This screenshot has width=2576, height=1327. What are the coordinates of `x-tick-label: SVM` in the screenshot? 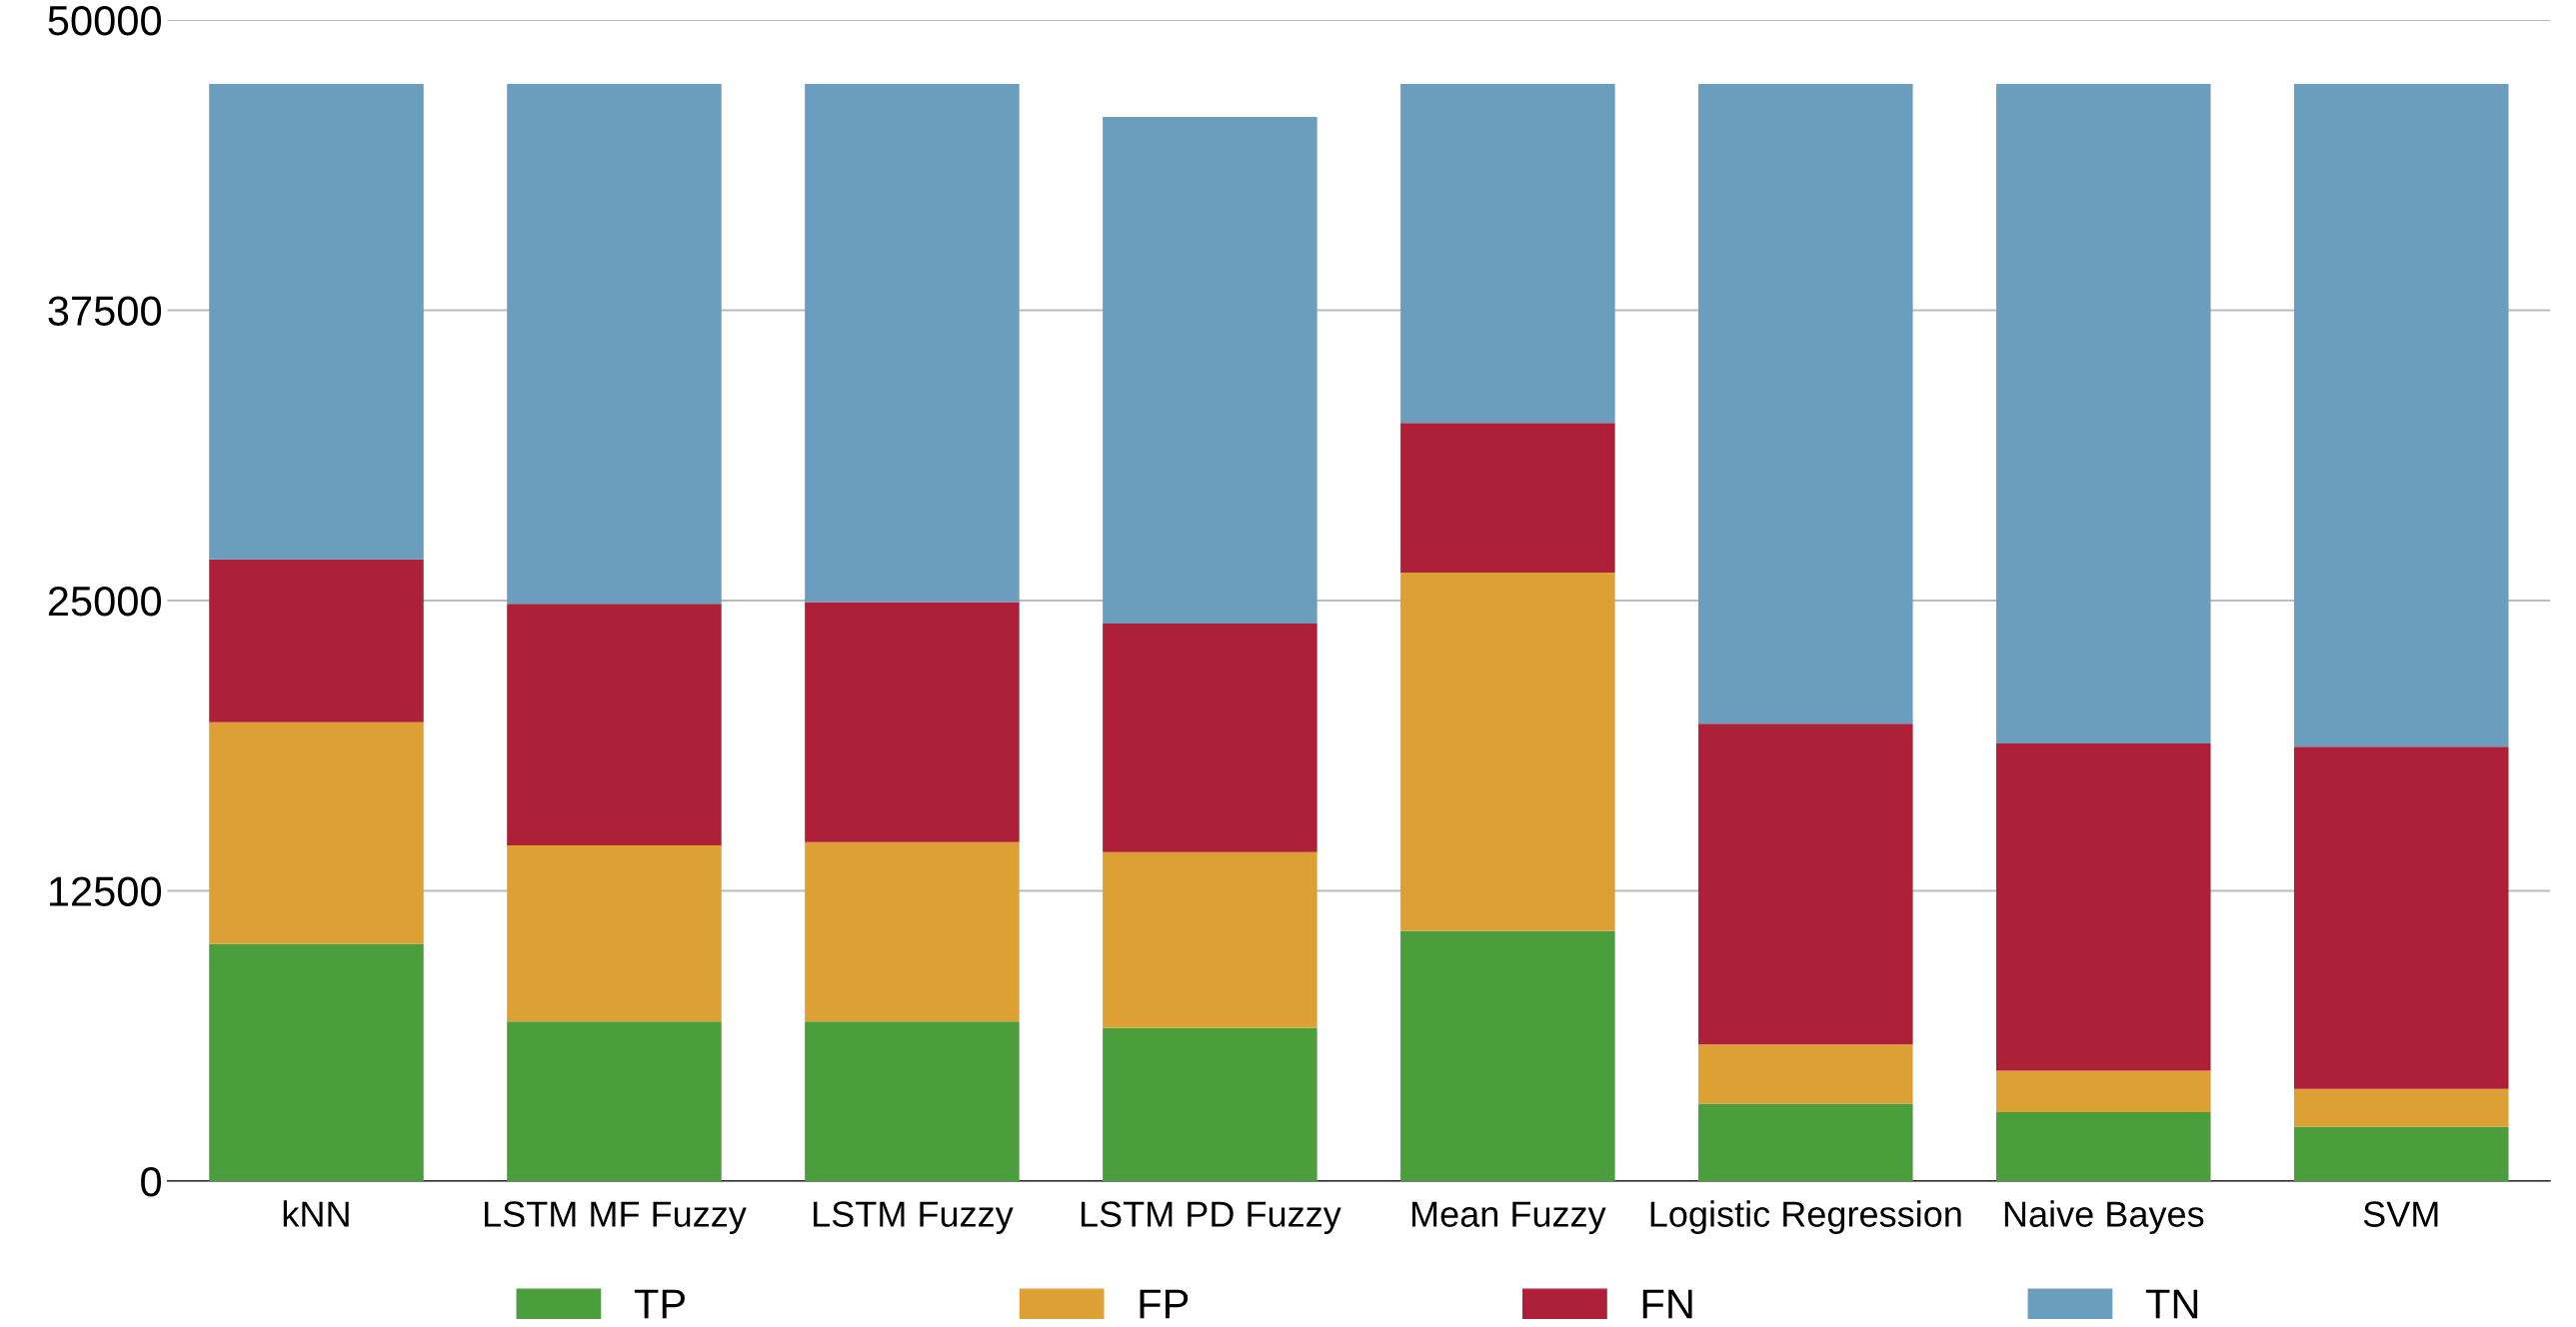 It's located at (2400, 1214).